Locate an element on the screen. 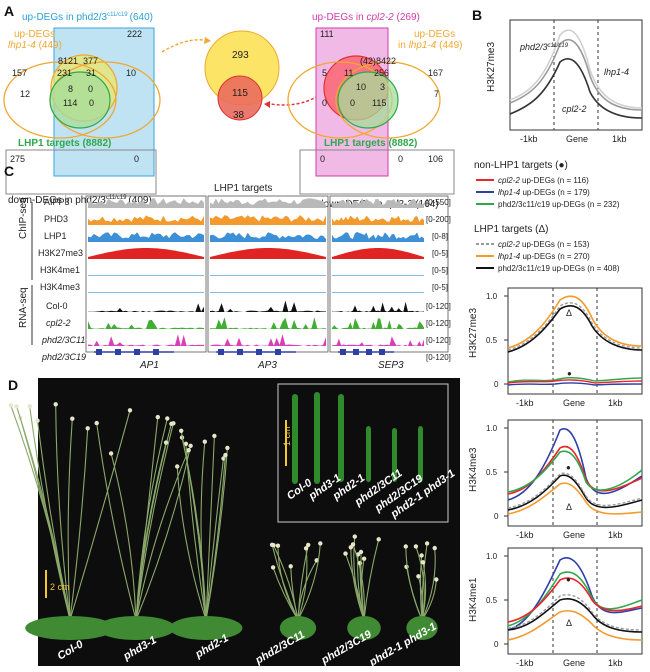 This screenshot has width=650, height=672. profile-2-tri: Δ is located at coordinates (569, 507).